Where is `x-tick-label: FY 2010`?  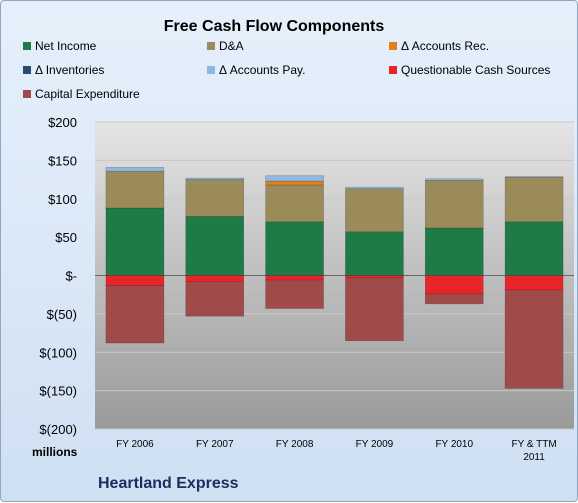 x-tick-label: FY 2010 is located at coordinates (454, 444).